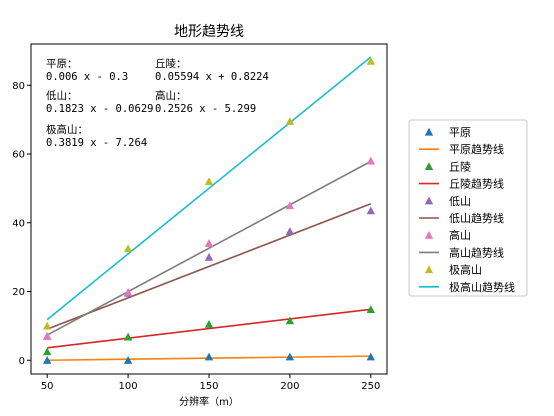  Describe the element at coordinates (87, 77) in the screenshot. I see `annotation-equation: 0.006 x - 0.3` at that location.